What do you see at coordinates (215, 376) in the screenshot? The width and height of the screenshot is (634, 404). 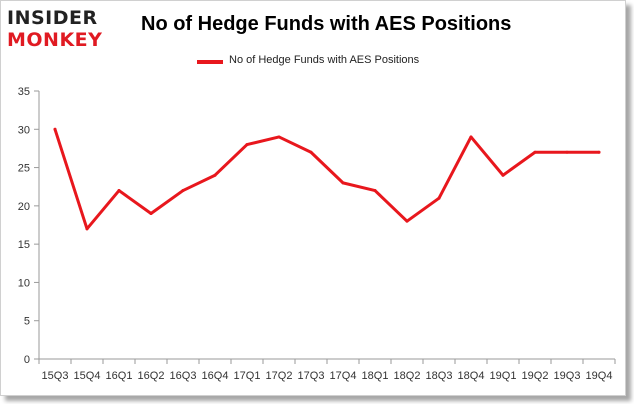 I see `x-tick-label: 16Q4` at bounding box center [215, 376].